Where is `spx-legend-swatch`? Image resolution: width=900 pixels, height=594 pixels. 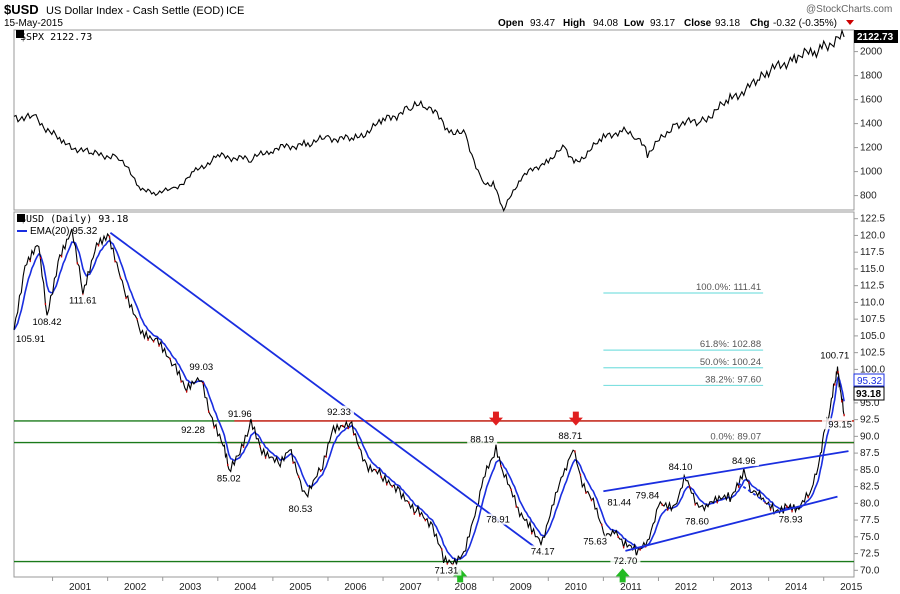
spx-legend-swatch is located at coordinates (20, 34).